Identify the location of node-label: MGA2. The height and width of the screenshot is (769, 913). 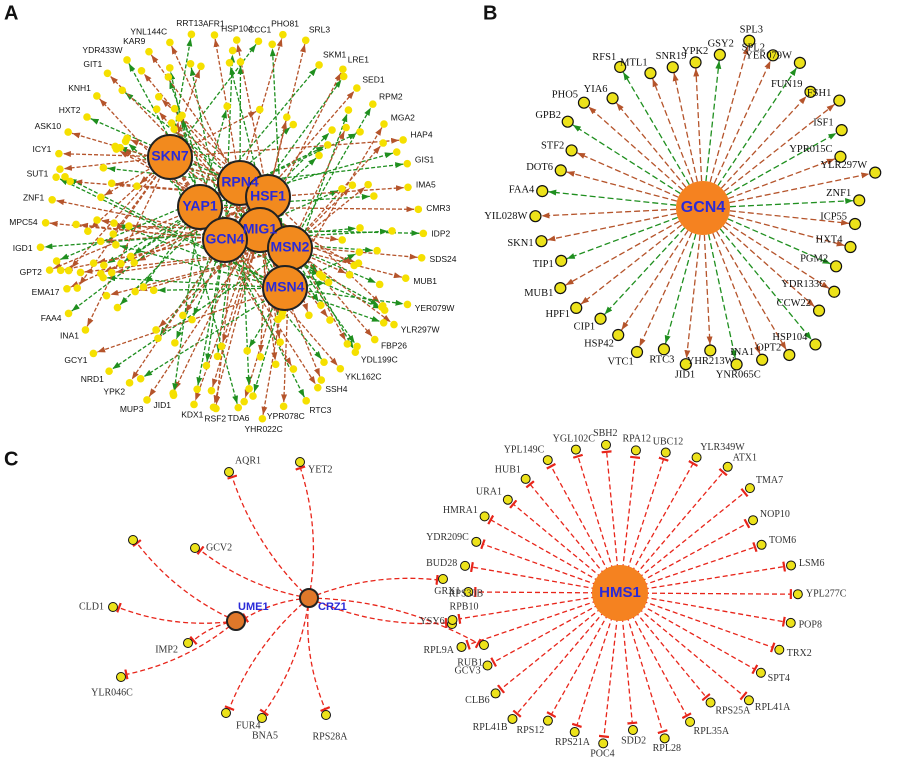
(403, 117).